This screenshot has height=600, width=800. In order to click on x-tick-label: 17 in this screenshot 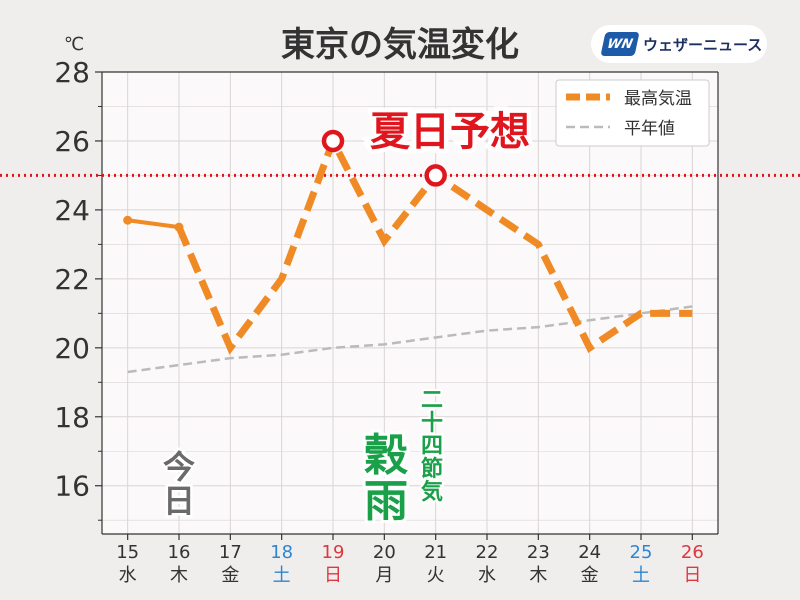, I will do `click(230, 552)`.